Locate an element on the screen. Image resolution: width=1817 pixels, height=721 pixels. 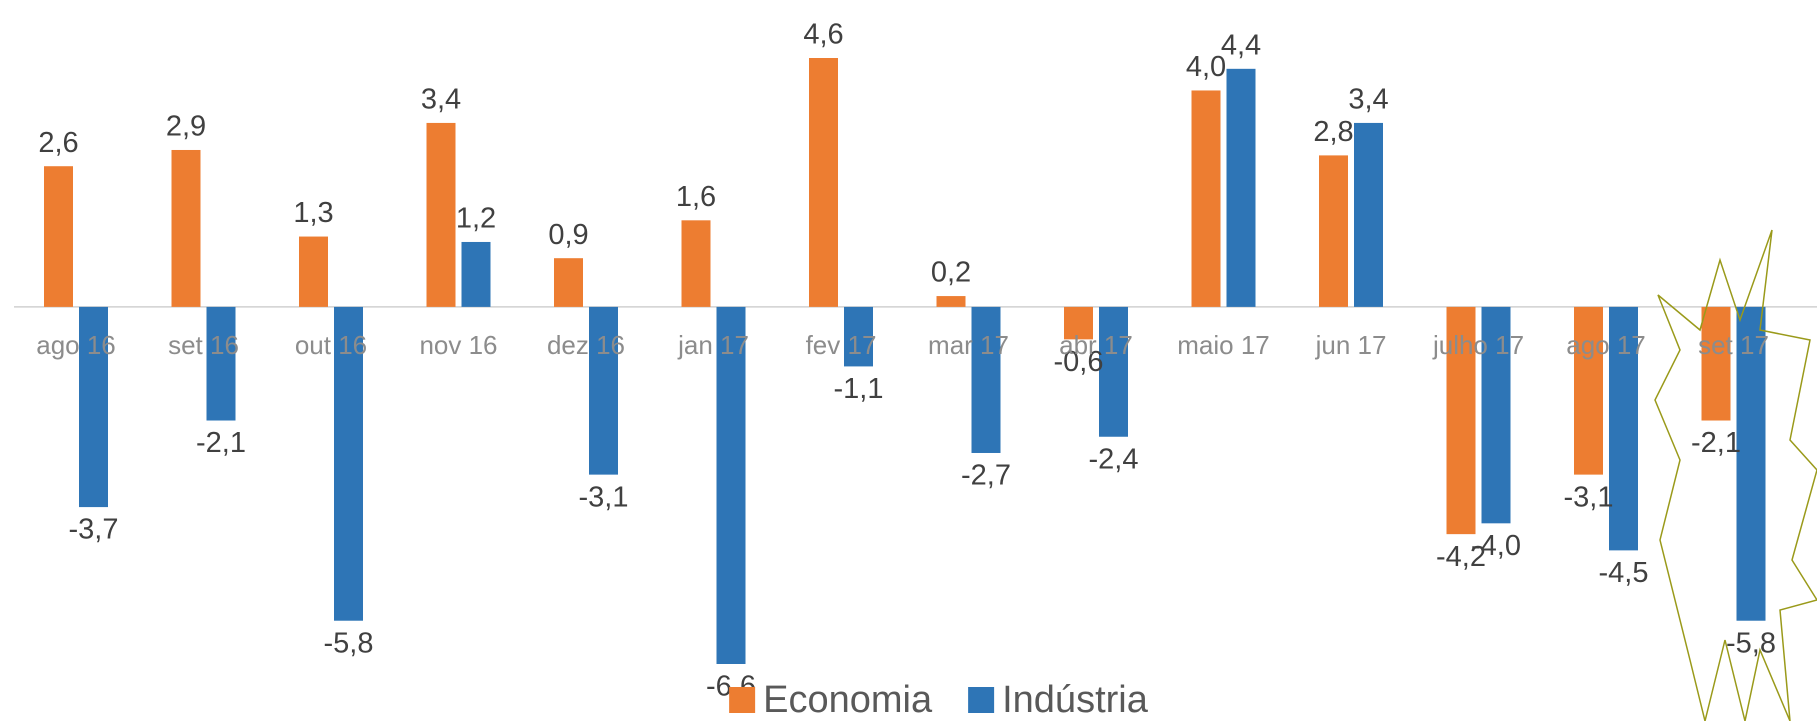
data-label: -0,6 is located at coordinates (1079, 362).